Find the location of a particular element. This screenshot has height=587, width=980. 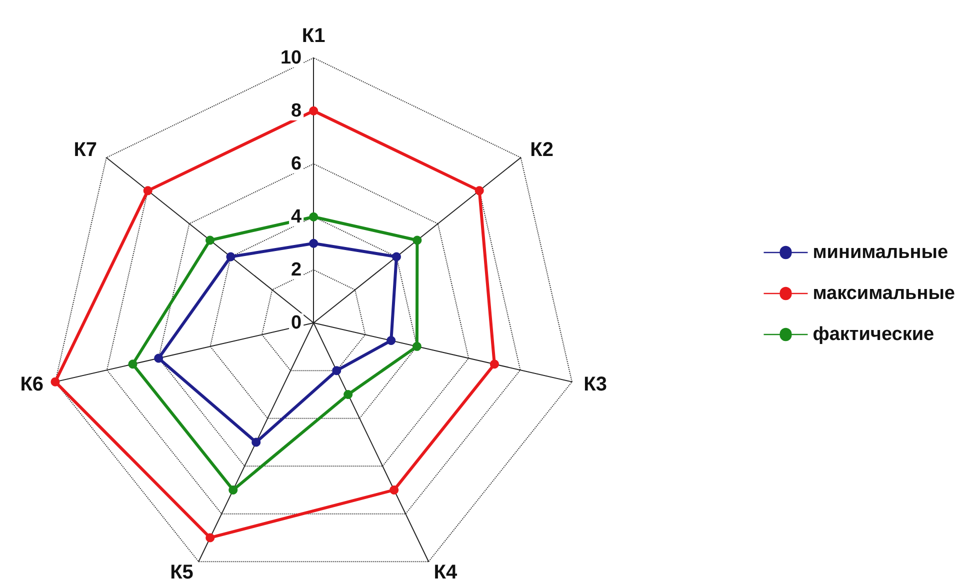

y-tick-label: 10 is located at coordinates (291, 57).